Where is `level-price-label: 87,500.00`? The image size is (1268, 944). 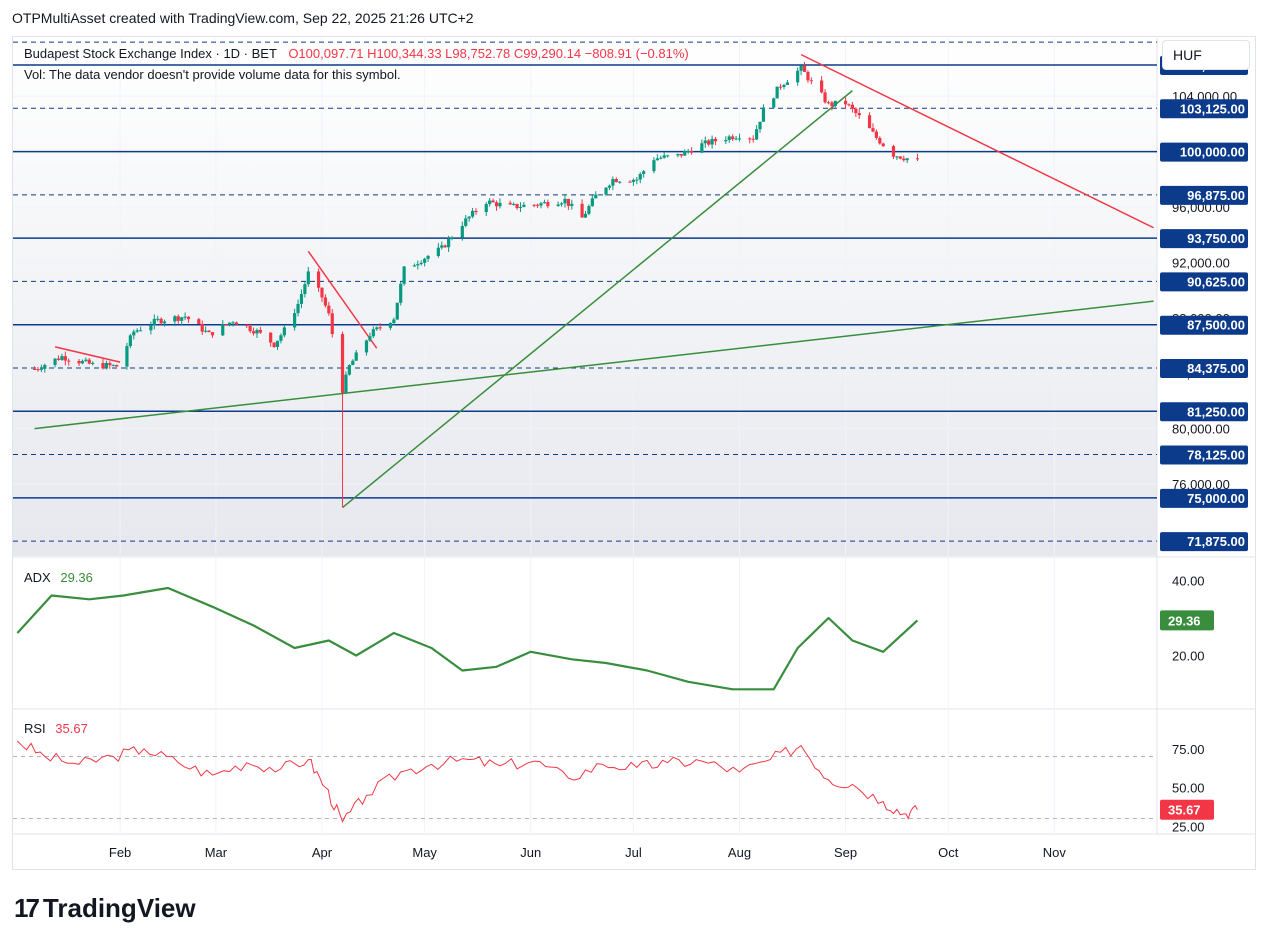 level-price-label: 87,500.00 is located at coordinates (1216, 325).